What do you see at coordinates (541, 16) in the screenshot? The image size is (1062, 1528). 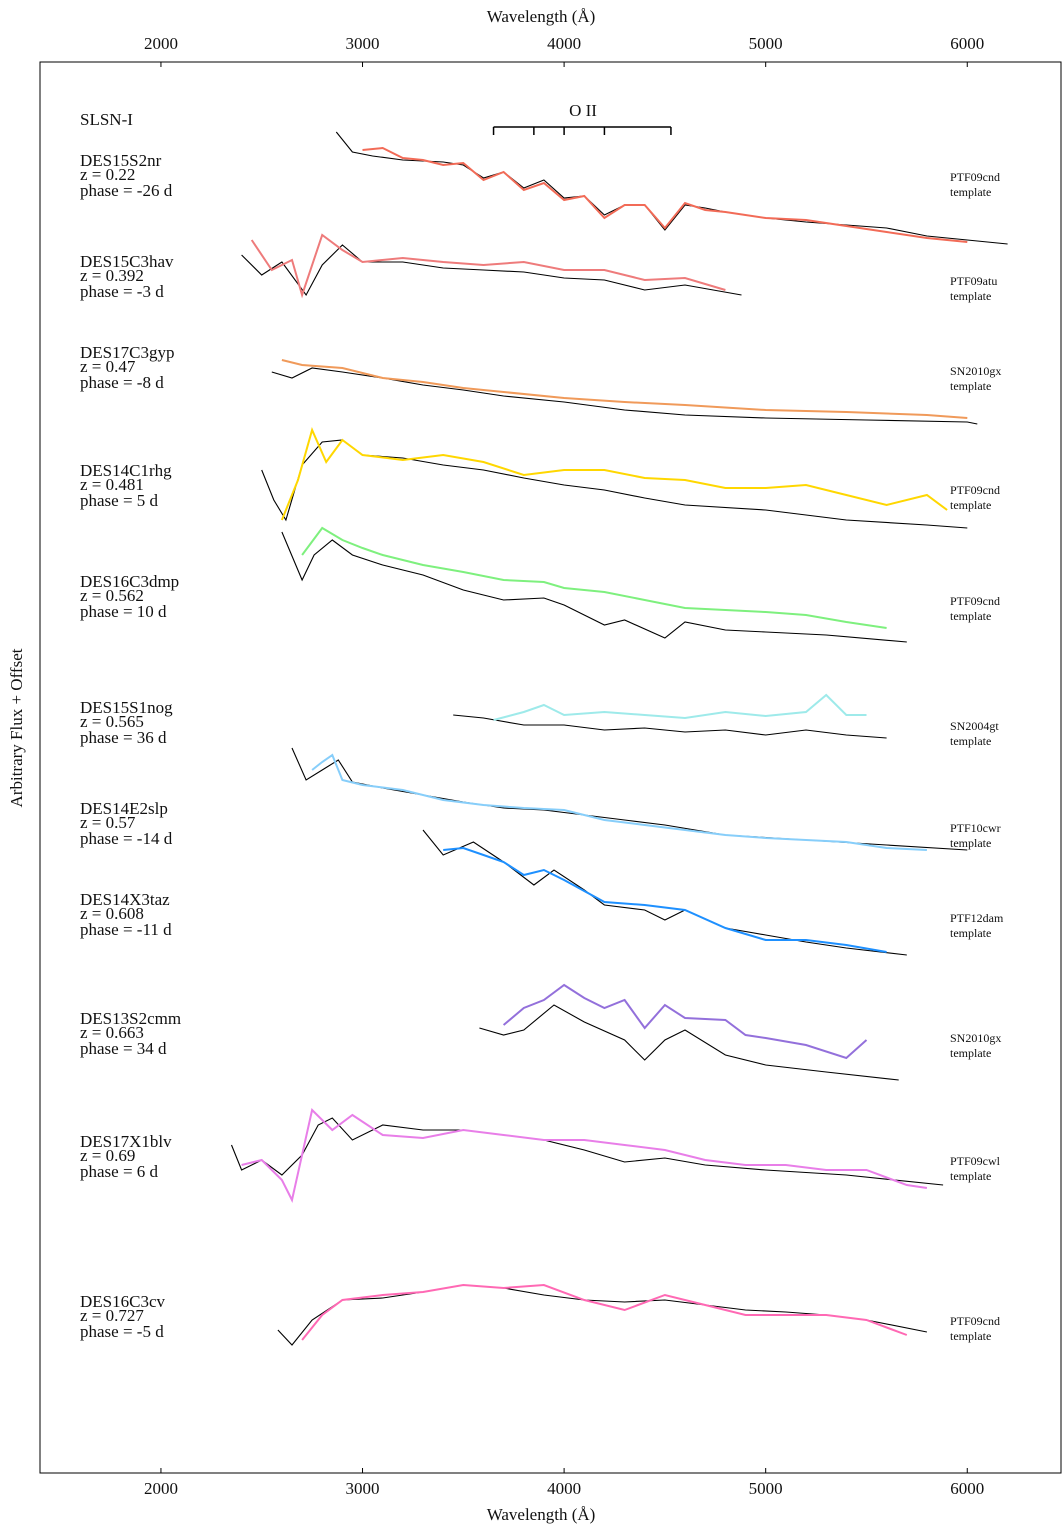 I see `x-axis-title-top: Wavelength (Å)` at bounding box center [541, 16].